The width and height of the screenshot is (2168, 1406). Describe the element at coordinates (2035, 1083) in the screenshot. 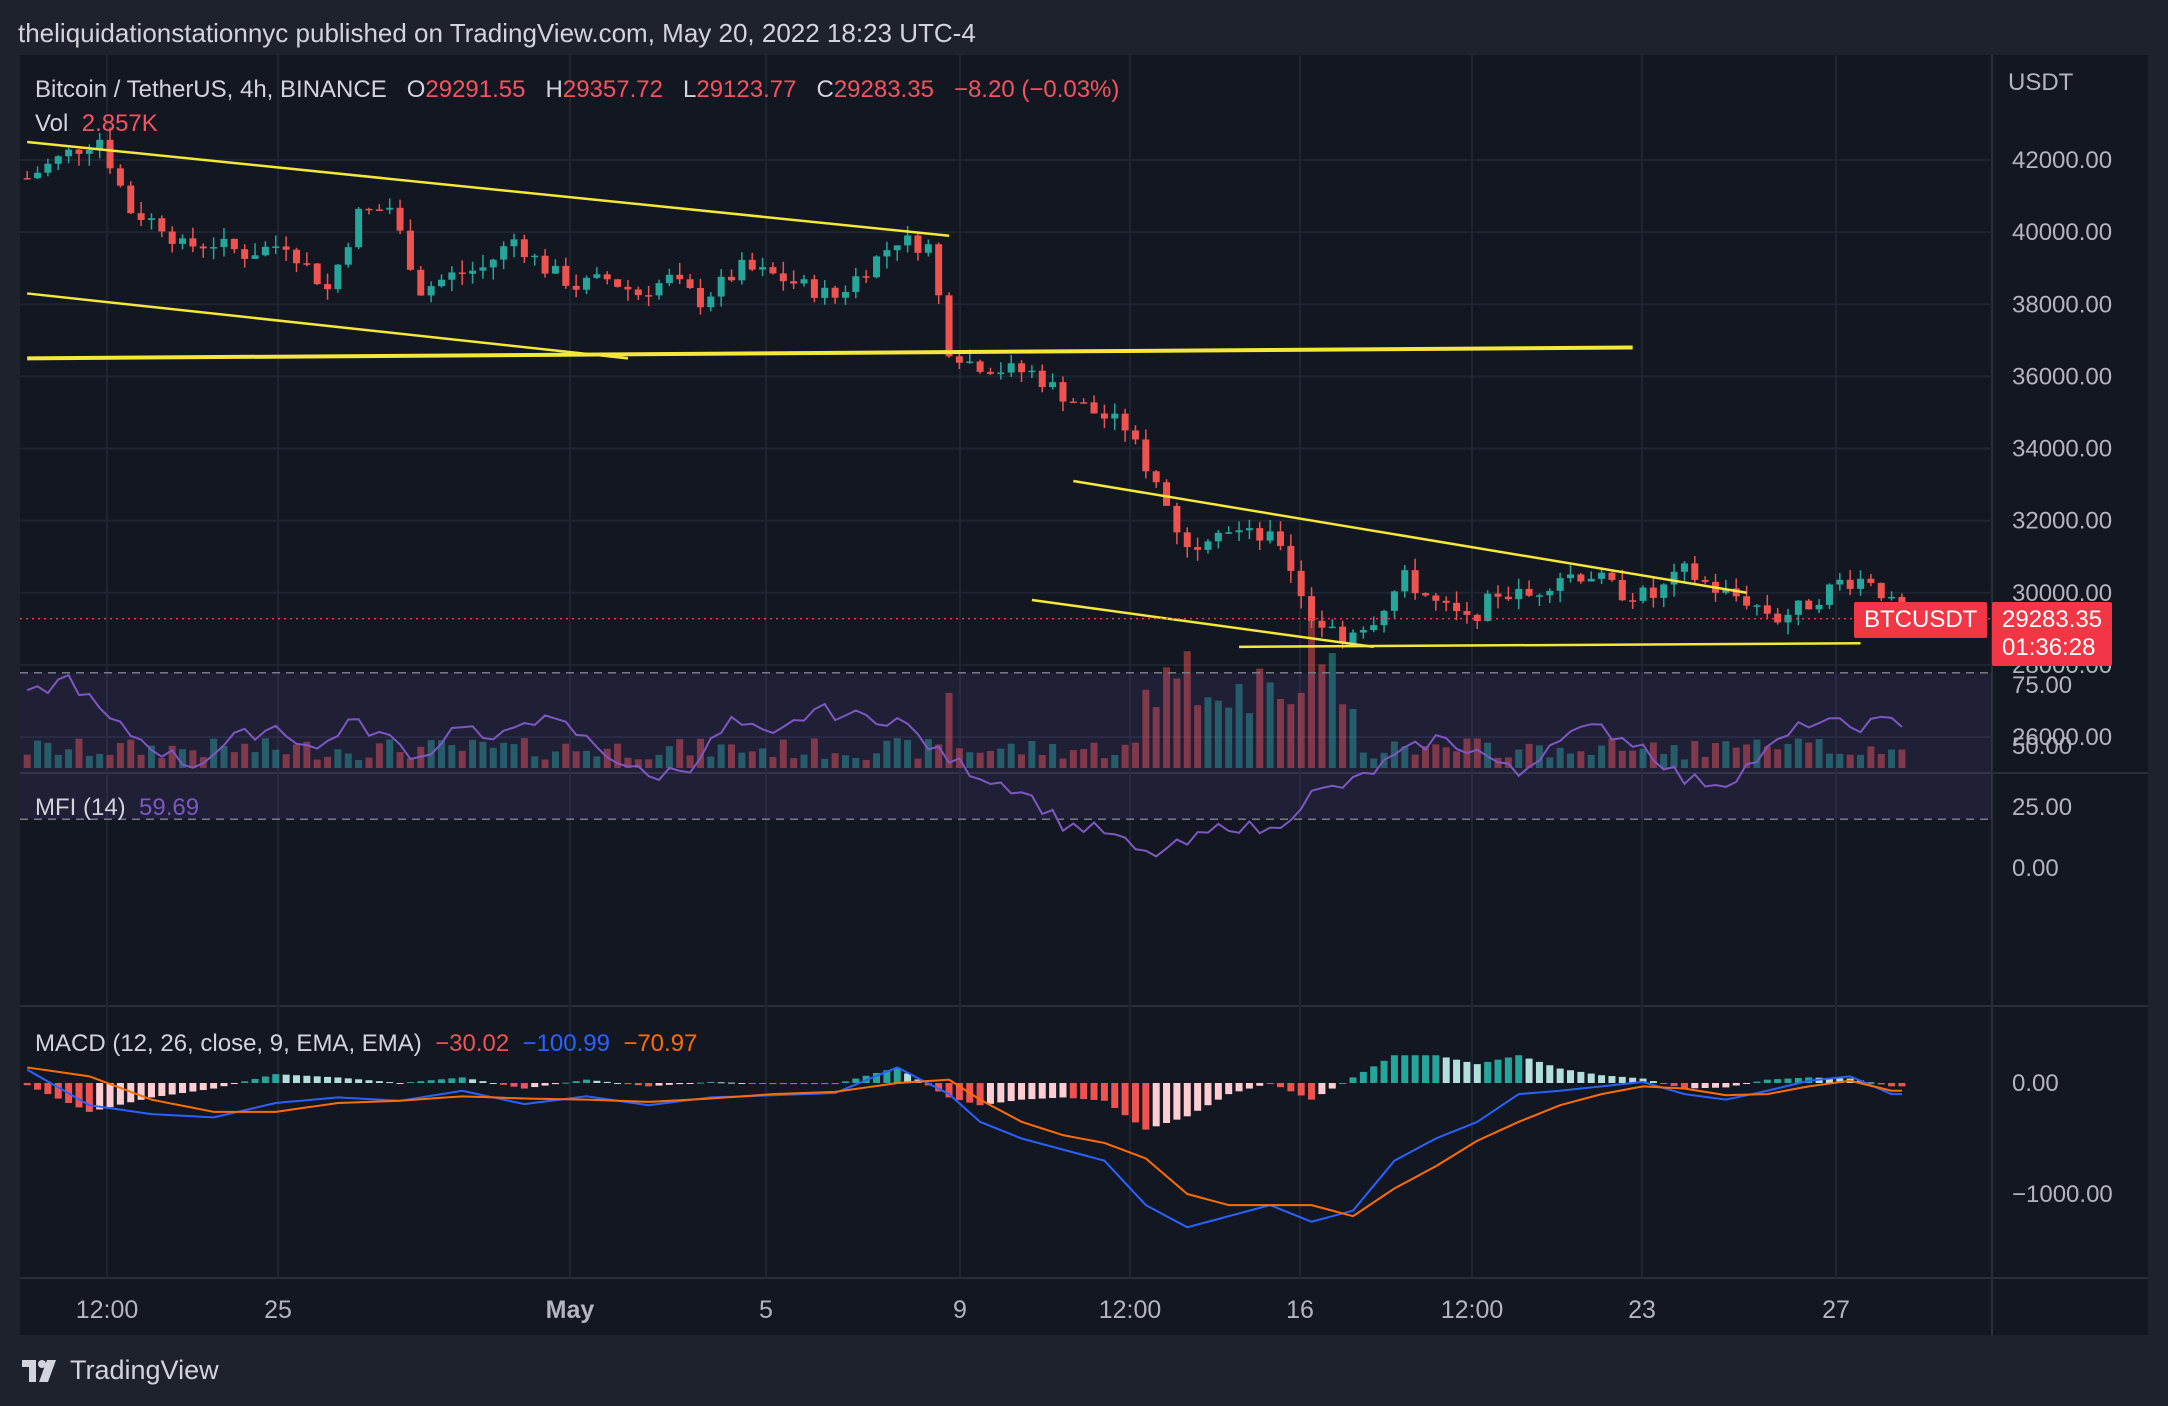

I see `macd-tick-label: 0.00` at that location.